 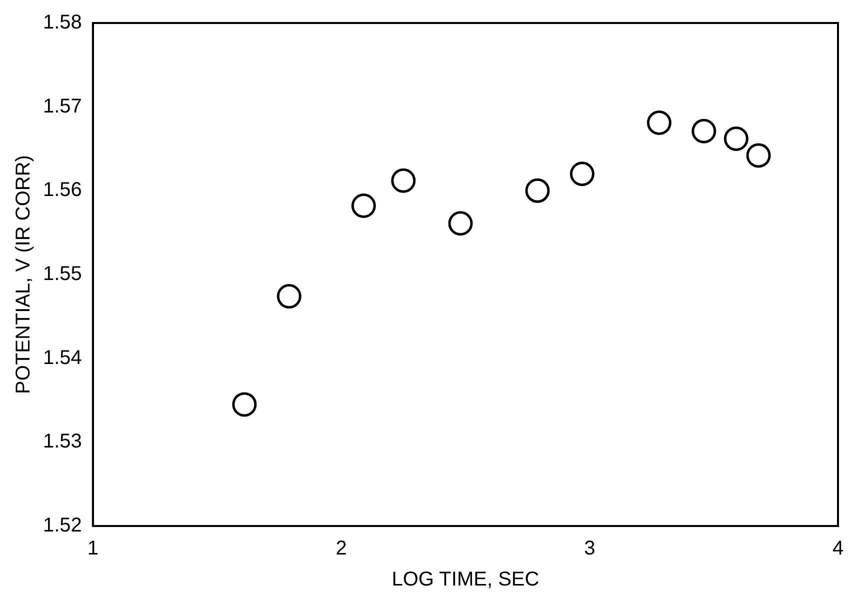 What do you see at coordinates (23, 274) in the screenshot?
I see `y-axis-title: POTENTIAL, V (IR CORR)` at bounding box center [23, 274].